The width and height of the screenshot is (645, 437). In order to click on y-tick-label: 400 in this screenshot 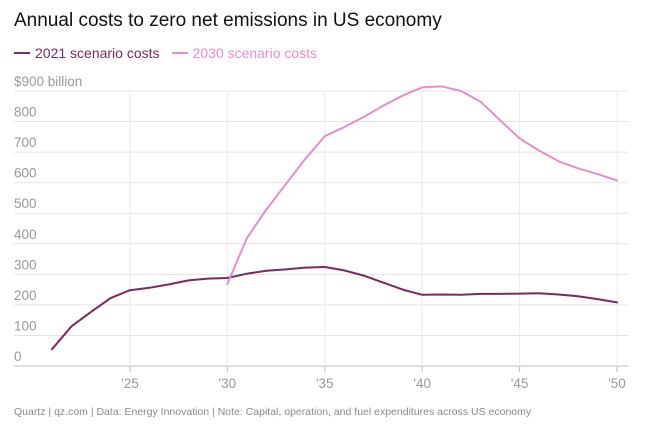, I will do `click(25, 234)`.